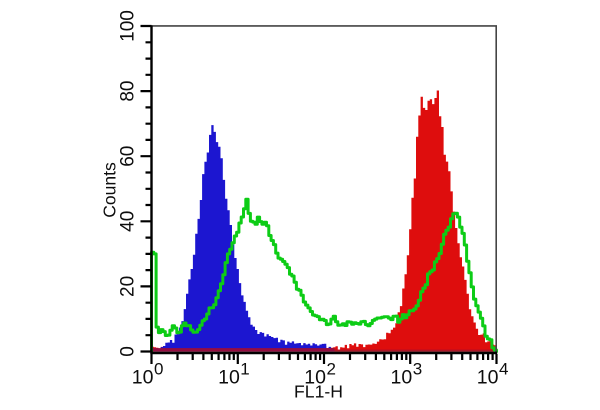  What do you see at coordinates (244, 369) in the screenshot?
I see `svg-text: 1` at bounding box center [244, 369].